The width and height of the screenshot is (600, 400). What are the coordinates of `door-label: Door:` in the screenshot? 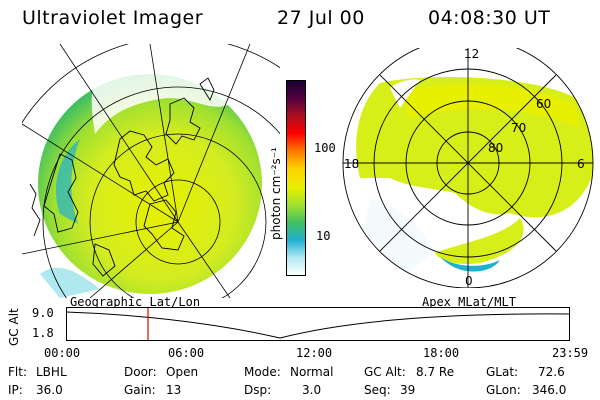 It's located at (140, 372).